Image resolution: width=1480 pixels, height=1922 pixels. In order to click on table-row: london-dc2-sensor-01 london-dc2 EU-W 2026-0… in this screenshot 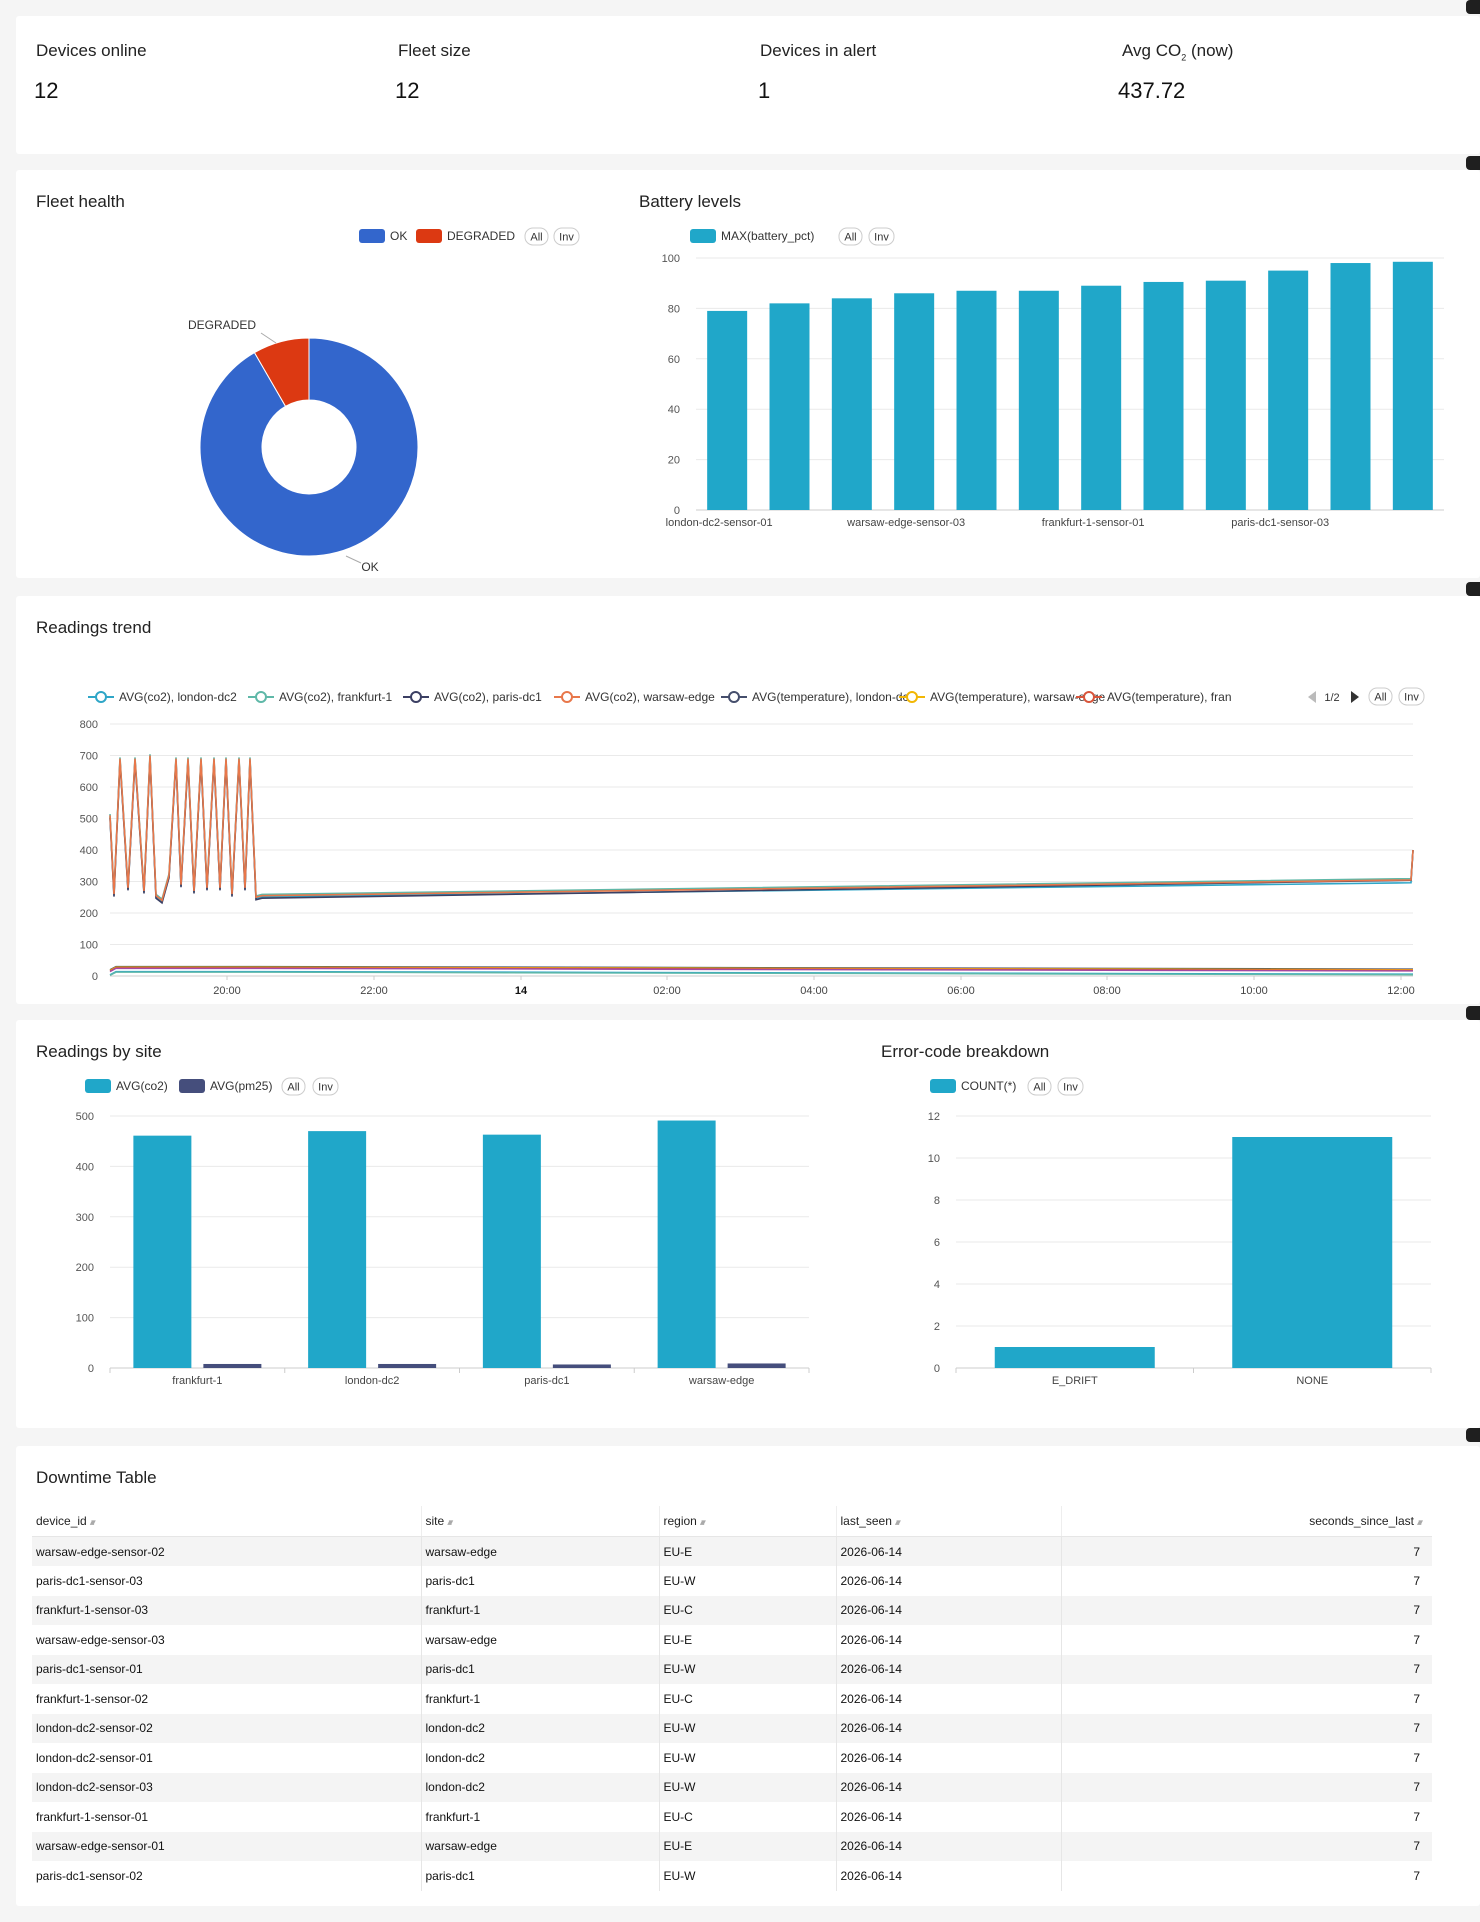, I will do `click(732, 1758)`.